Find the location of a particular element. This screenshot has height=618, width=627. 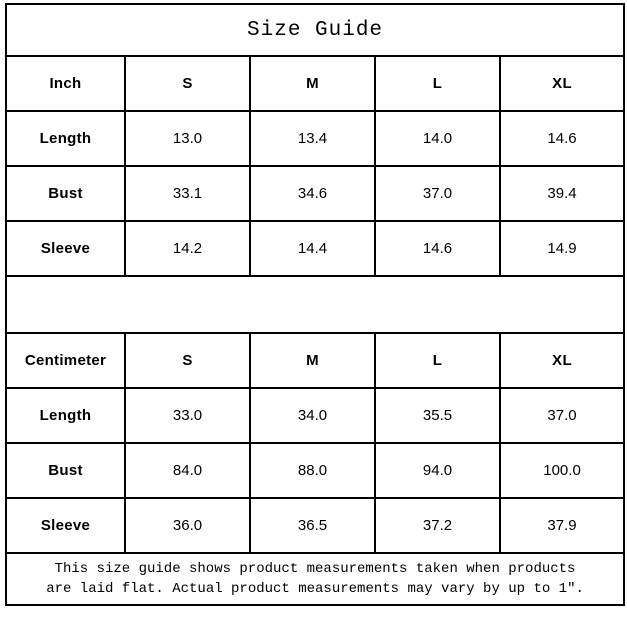

value-cell: 14.4 is located at coordinates (312, 248).